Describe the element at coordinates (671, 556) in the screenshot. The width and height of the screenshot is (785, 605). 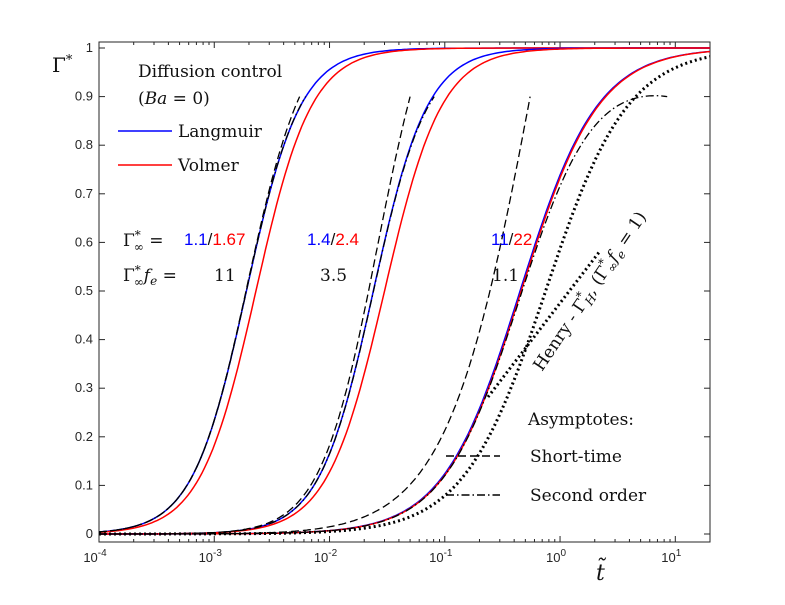
I see `x-tick-label: 10¹` at that location.